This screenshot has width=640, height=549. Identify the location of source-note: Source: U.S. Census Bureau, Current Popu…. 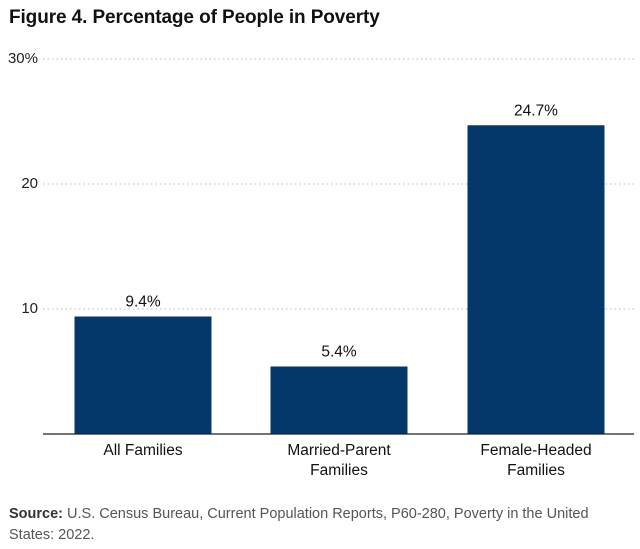
(309, 525).